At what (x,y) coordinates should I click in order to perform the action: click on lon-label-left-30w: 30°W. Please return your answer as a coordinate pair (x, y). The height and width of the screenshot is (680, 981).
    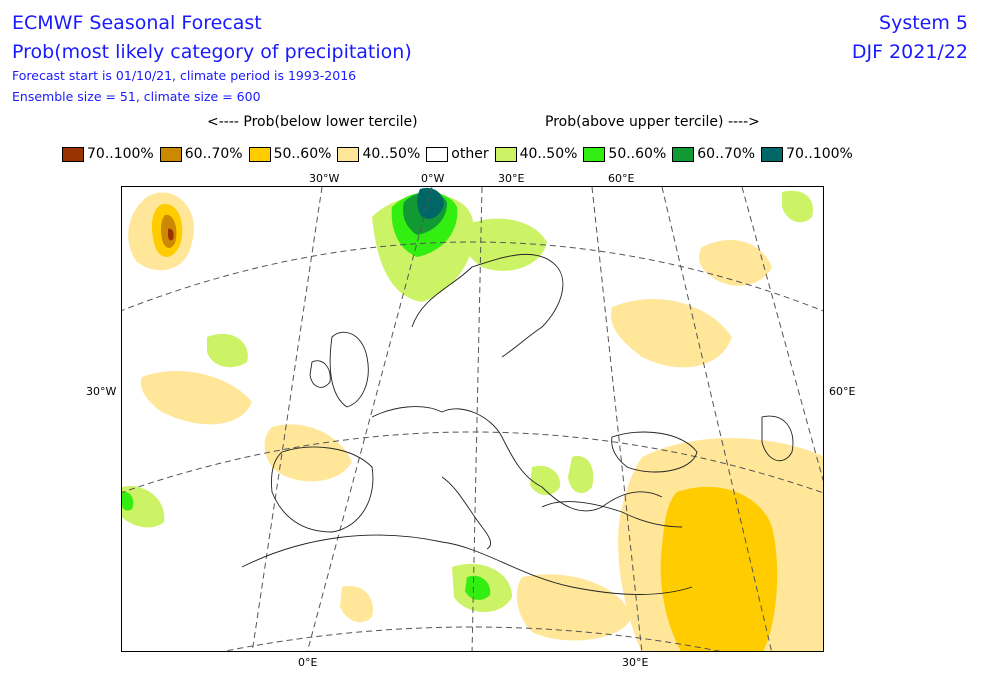
    Looking at the image, I should click on (101, 391).